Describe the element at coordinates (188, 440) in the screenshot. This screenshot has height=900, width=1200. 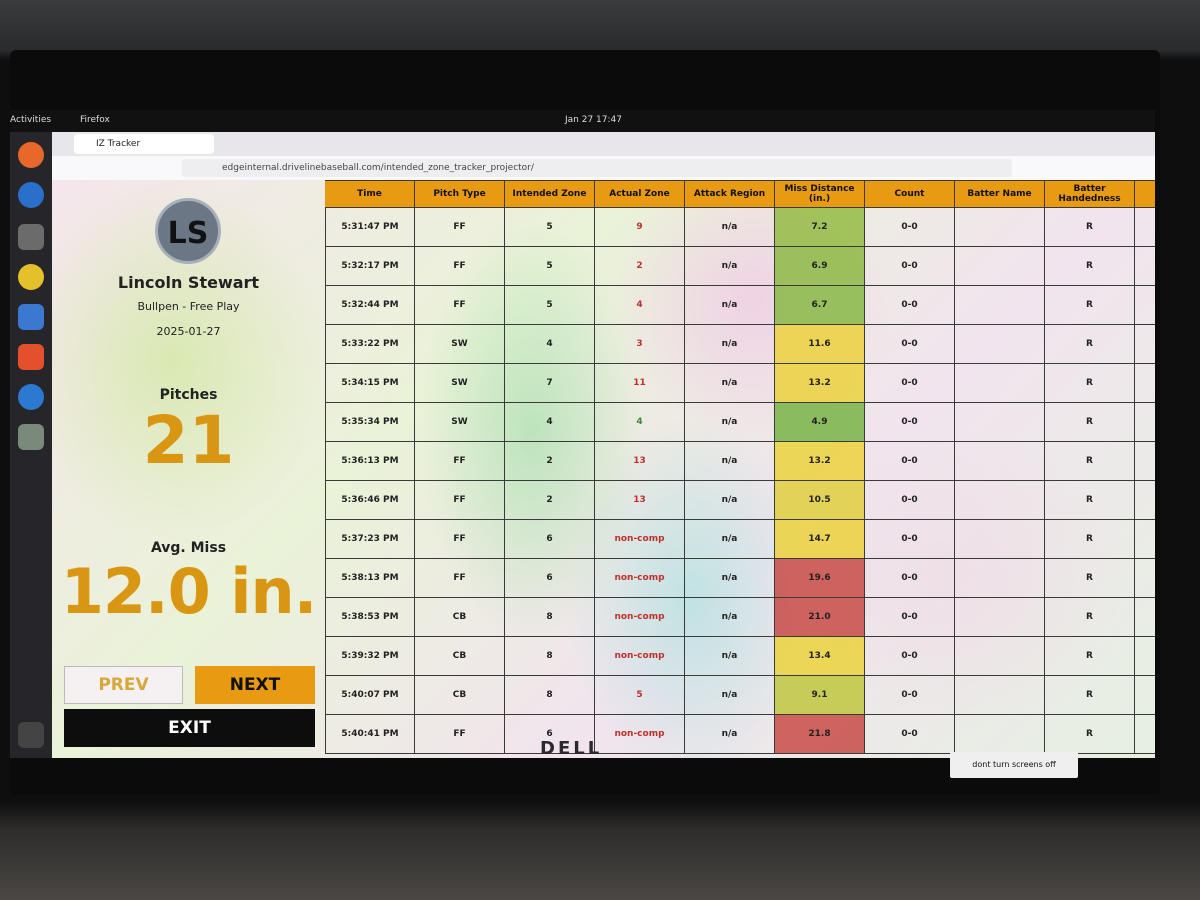
I see `pitches-count: 21` at that location.